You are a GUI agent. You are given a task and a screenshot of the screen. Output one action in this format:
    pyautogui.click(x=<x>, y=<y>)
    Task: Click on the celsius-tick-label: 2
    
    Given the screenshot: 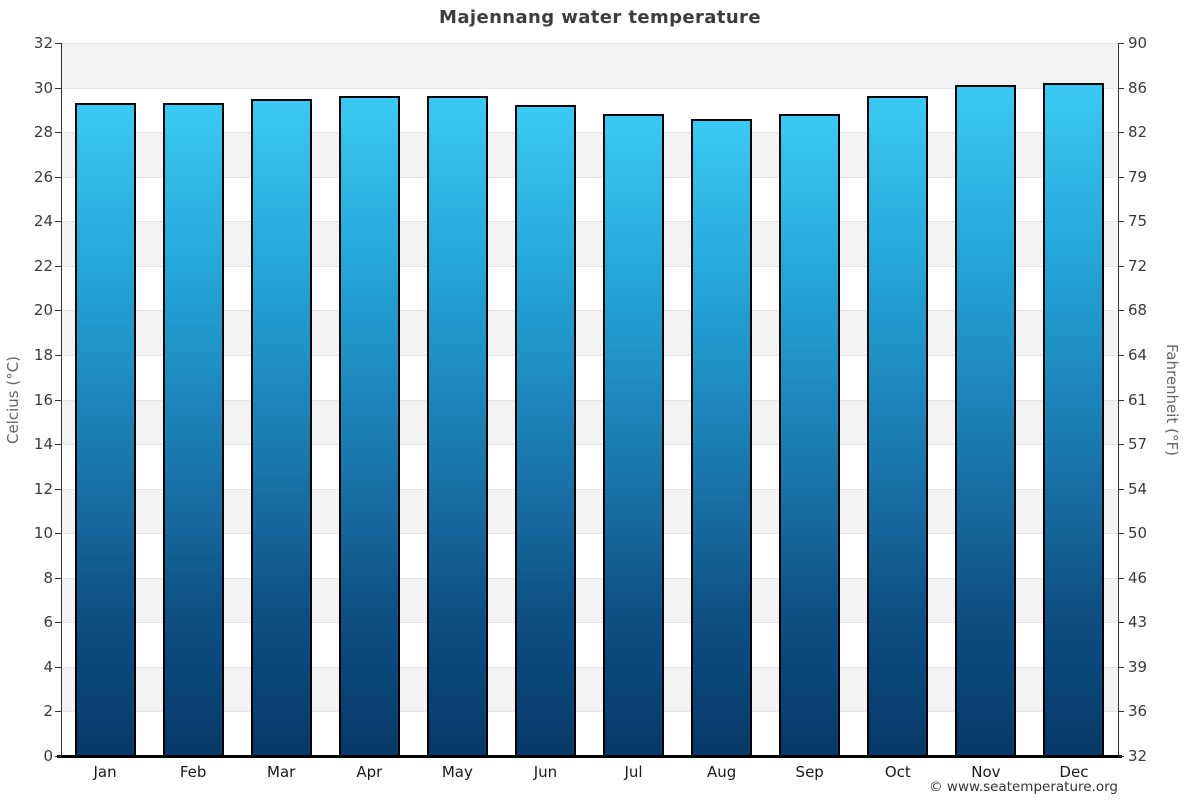 What is the action you would take?
    pyautogui.click(x=48, y=711)
    